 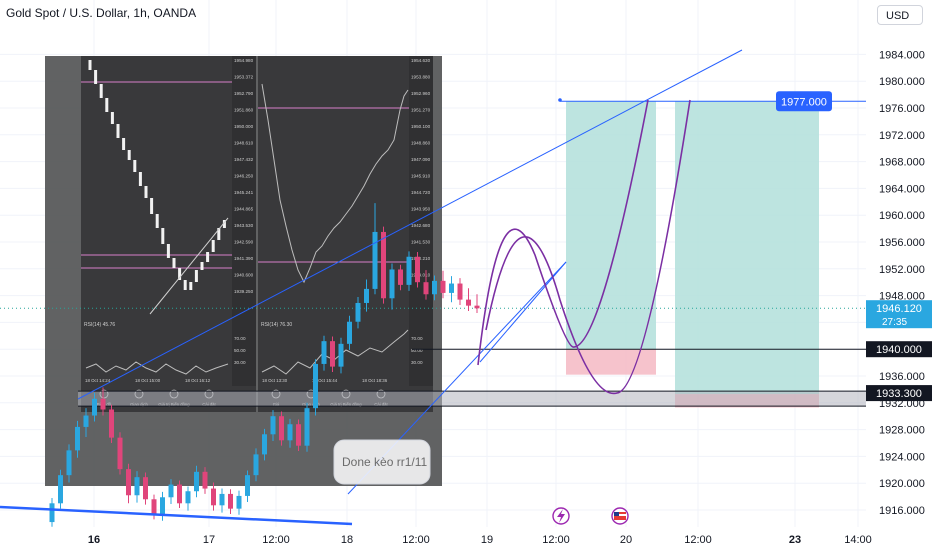 I want to click on annotation: Done kèo rr1/11, so click(x=382, y=462).